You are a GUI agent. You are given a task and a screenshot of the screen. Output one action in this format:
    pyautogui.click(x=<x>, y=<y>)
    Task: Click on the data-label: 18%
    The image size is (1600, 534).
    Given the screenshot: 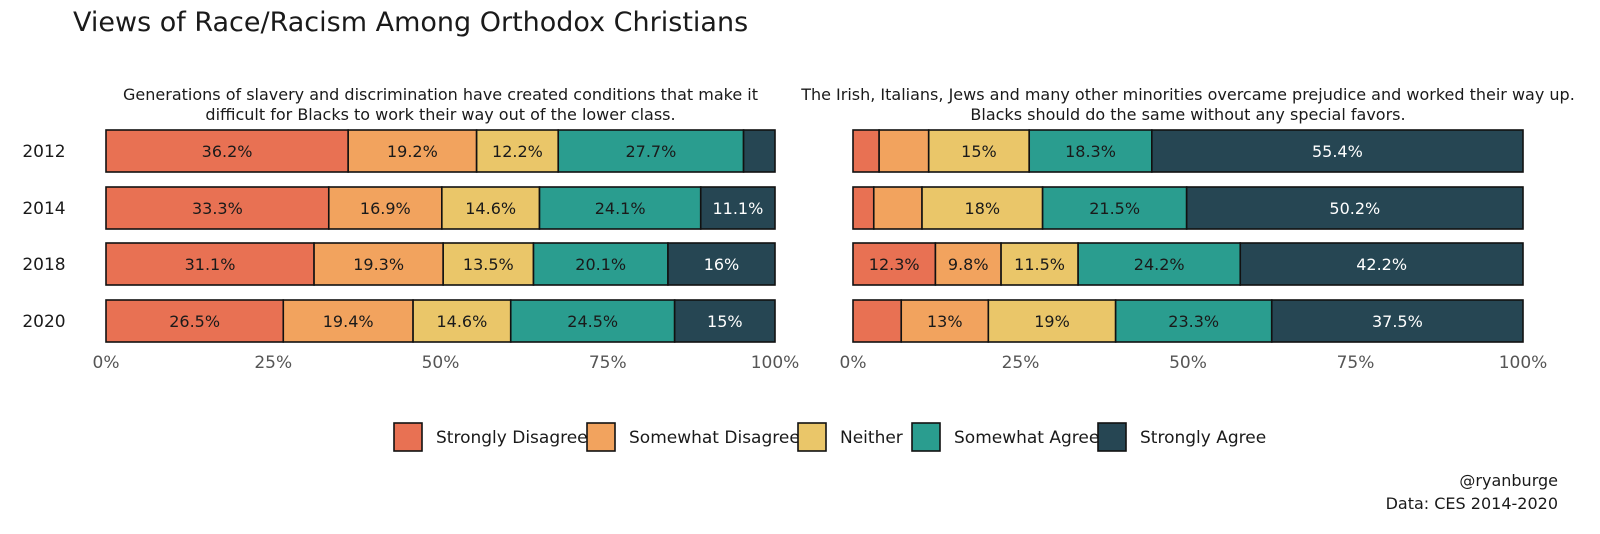 What is the action you would take?
    pyautogui.click(x=983, y=208)
    